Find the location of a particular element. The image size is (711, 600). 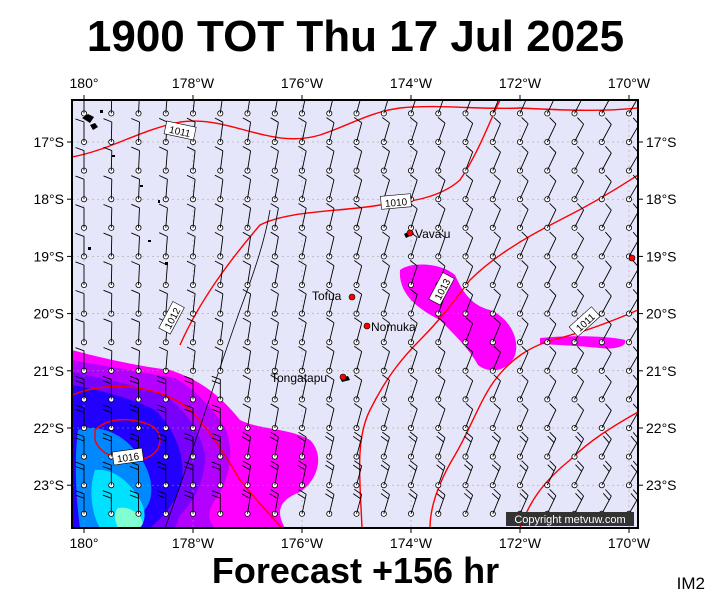

isobar-label: 1011 is located at coordinates (180, 132).